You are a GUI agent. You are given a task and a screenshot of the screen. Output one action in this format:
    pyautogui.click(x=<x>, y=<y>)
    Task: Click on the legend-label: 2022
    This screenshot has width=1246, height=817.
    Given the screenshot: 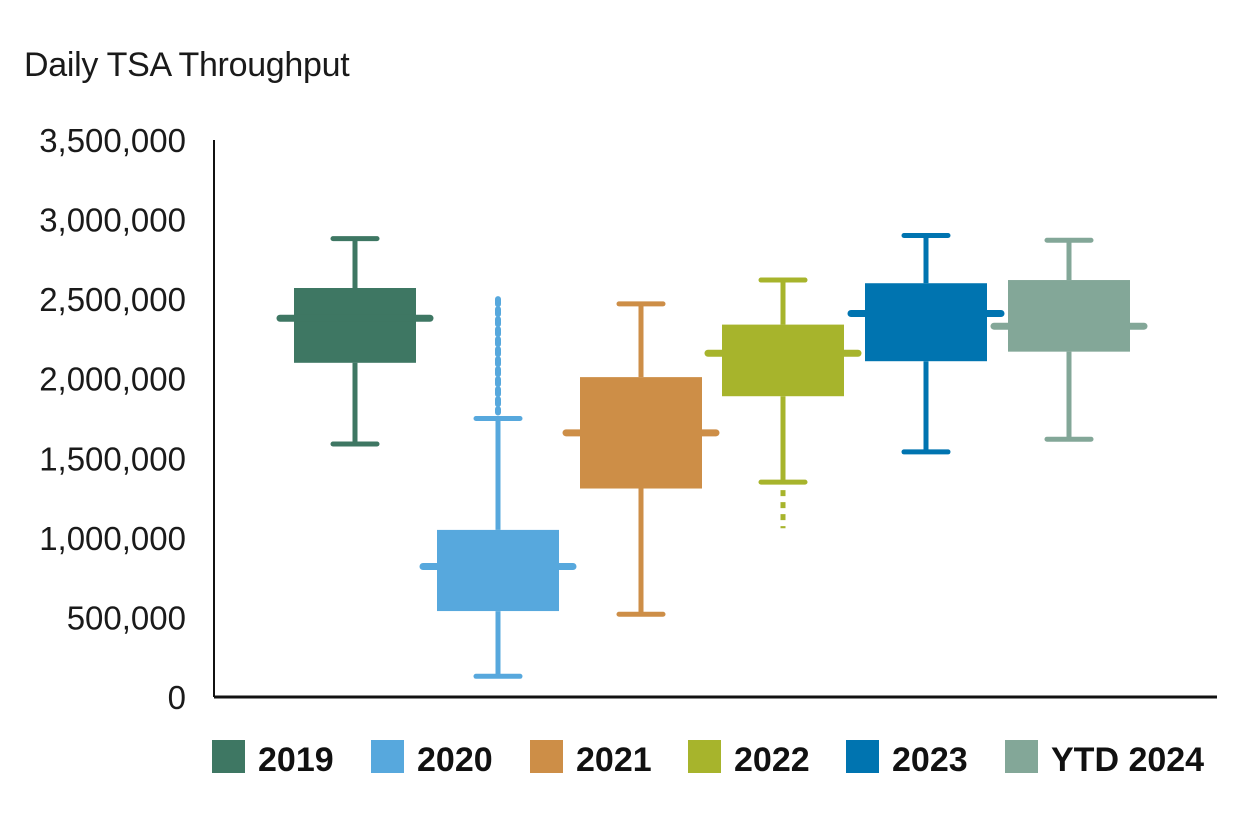 What is the action you would take?
    pyautogui.click(x=772, y=760)
    